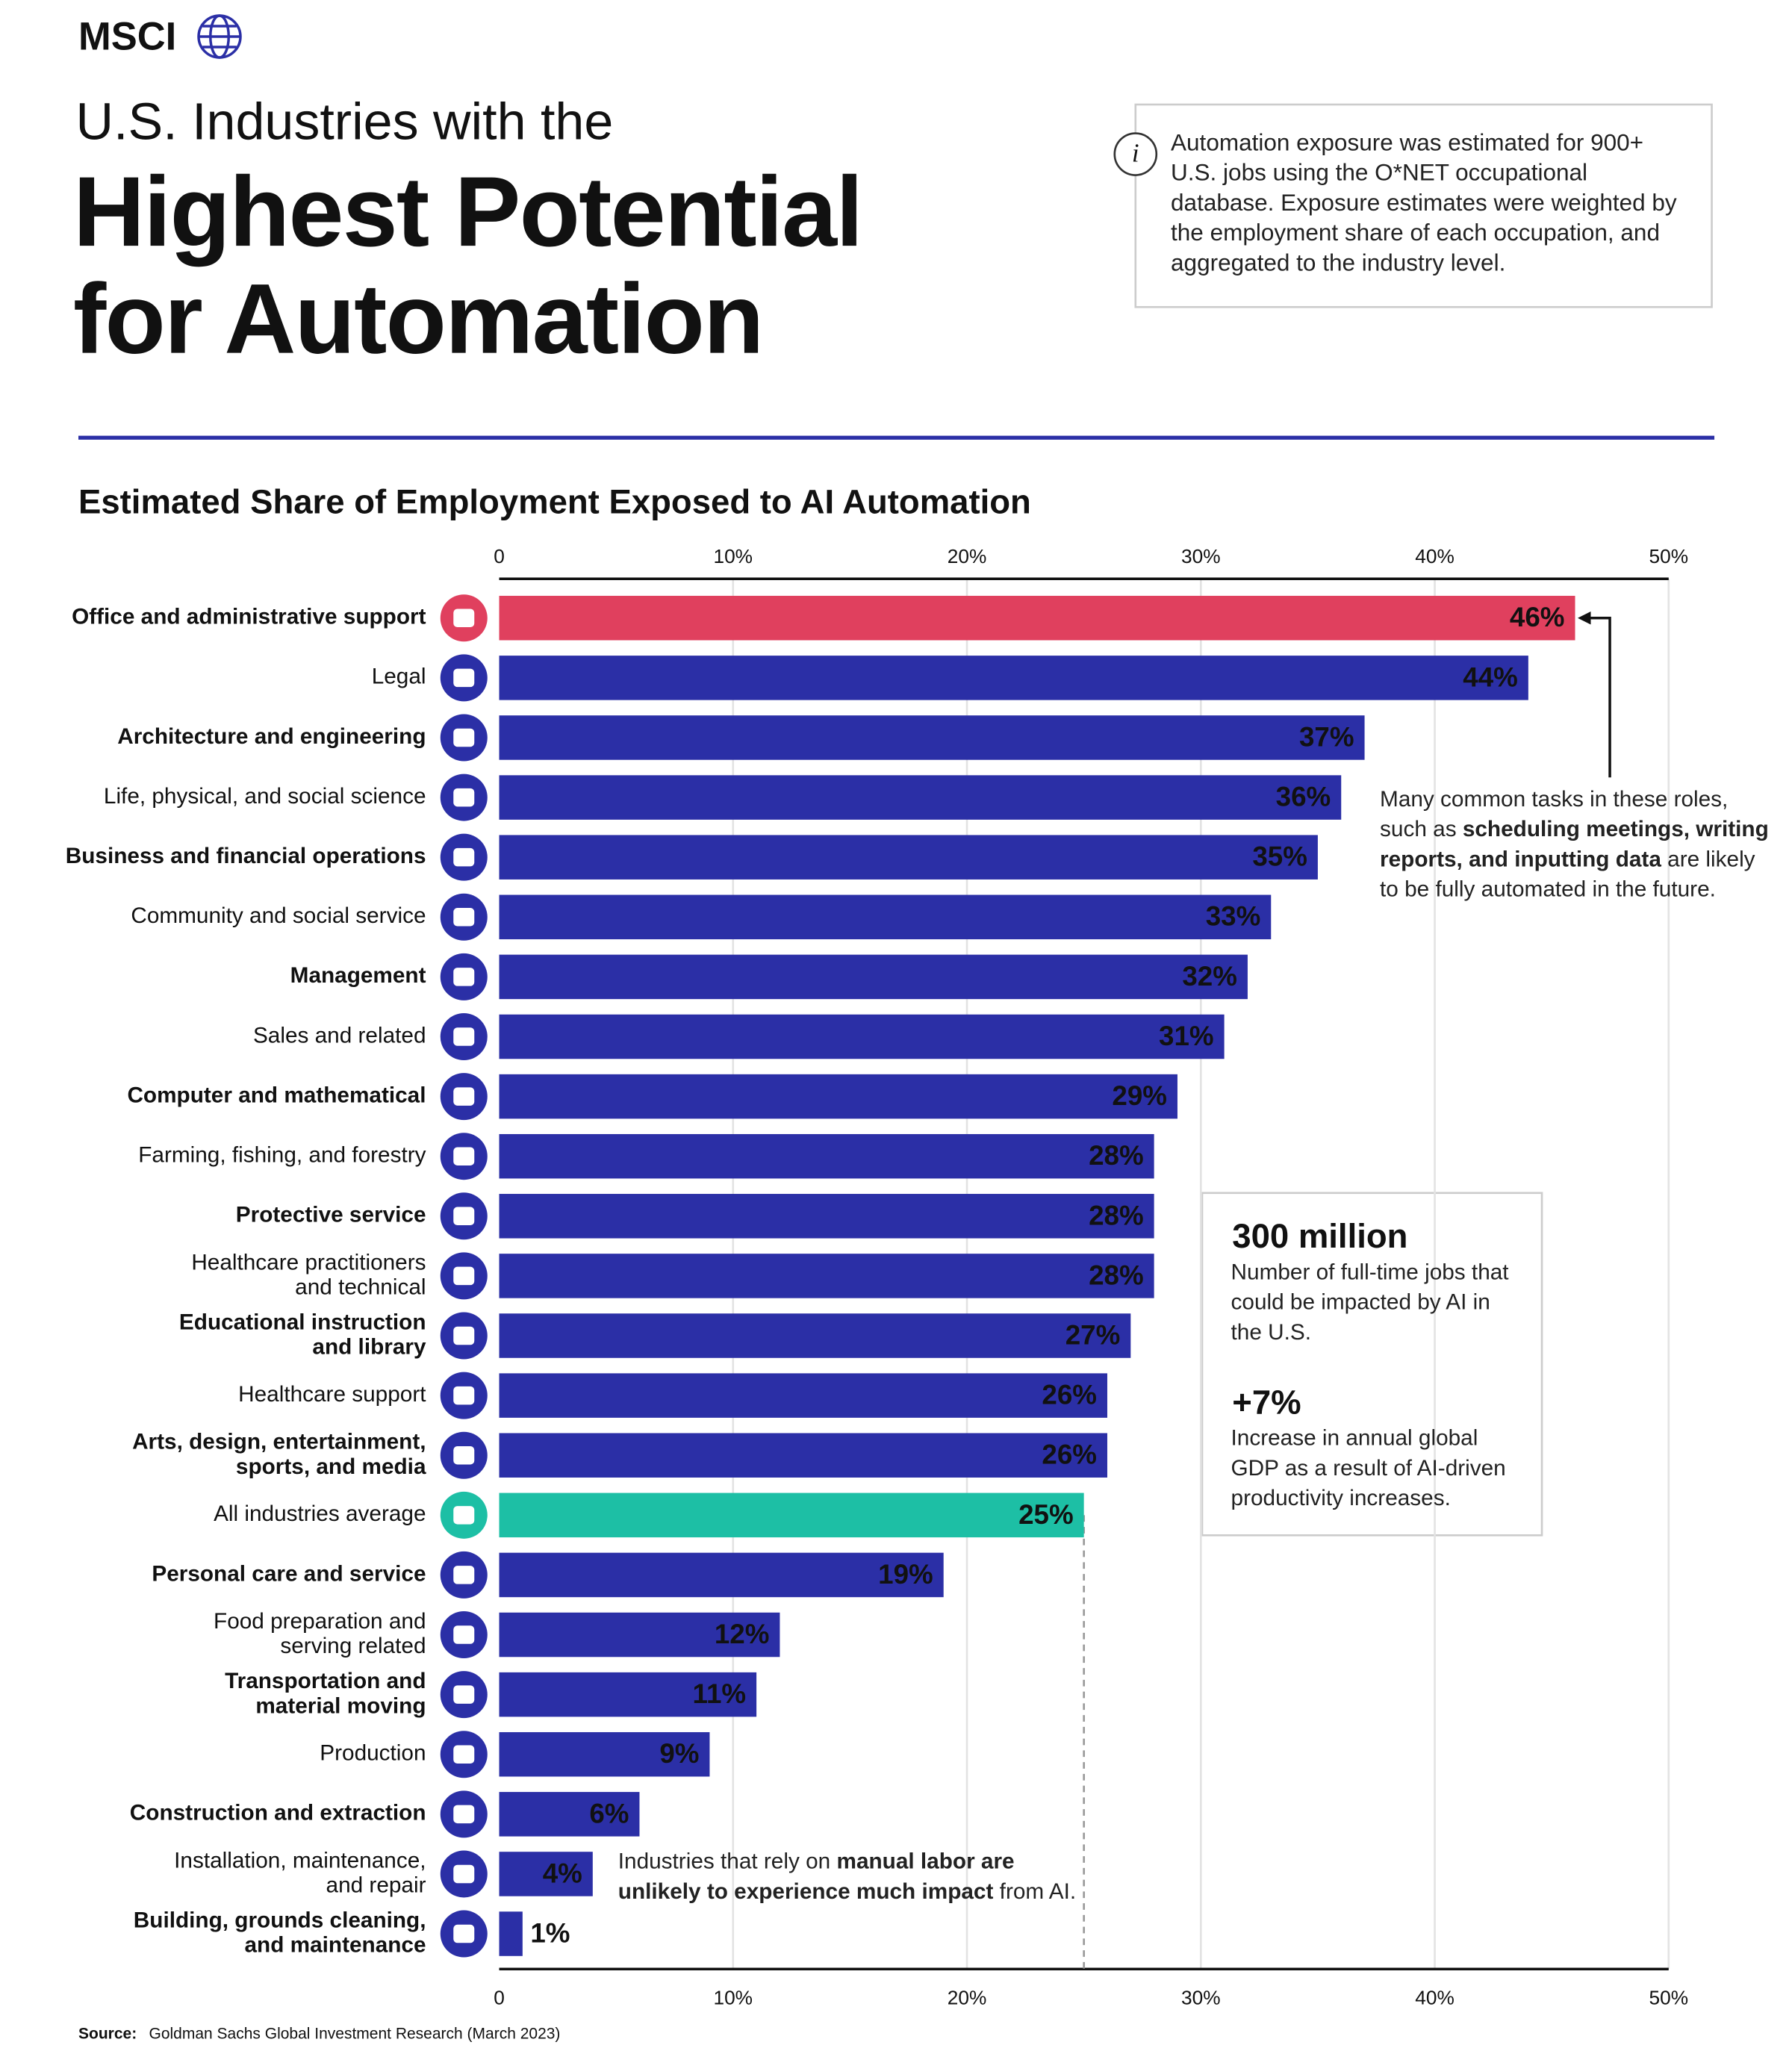 The width and height of the screenshot is (1792, 2048). I want to click on value-label: 44%, so click(1490, 677).